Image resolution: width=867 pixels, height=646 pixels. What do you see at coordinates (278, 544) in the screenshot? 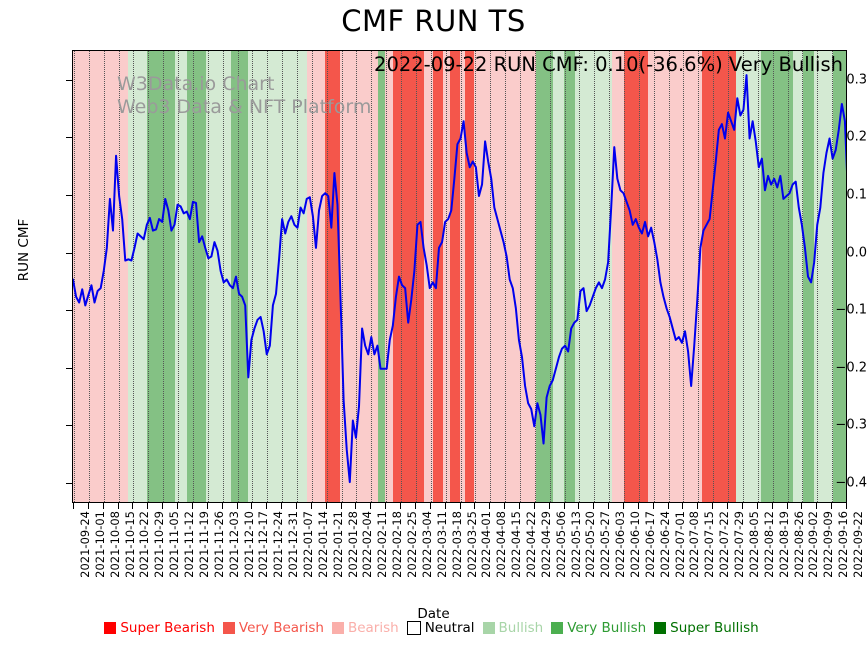
I see `x-tick-label: 2021-12-24` at bounding box center [278, 544].